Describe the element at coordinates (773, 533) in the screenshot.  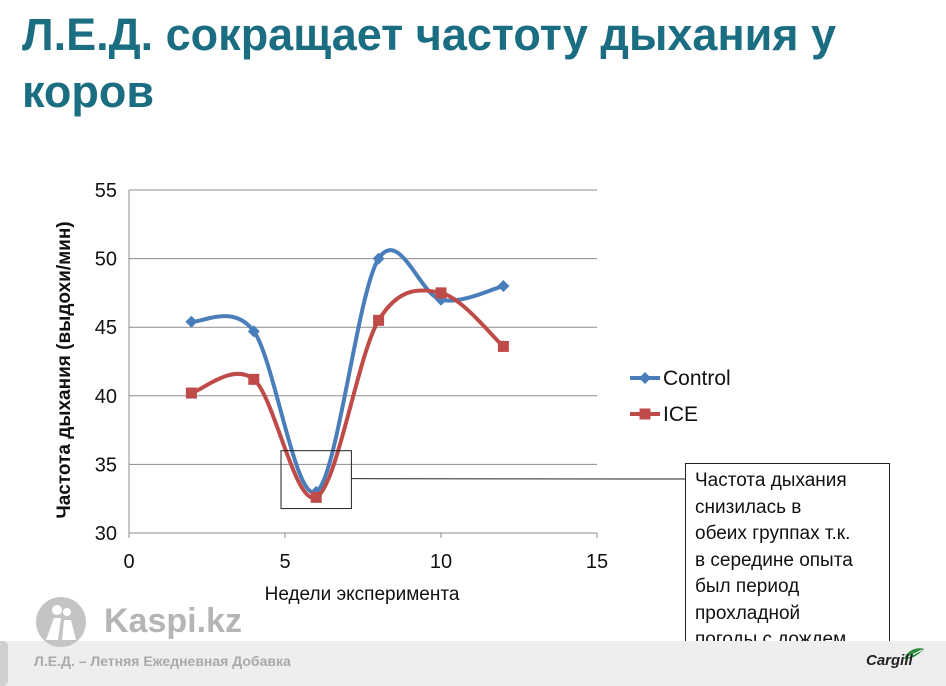
I see `annotation-note-line: обеих группах т.к.` at that location.